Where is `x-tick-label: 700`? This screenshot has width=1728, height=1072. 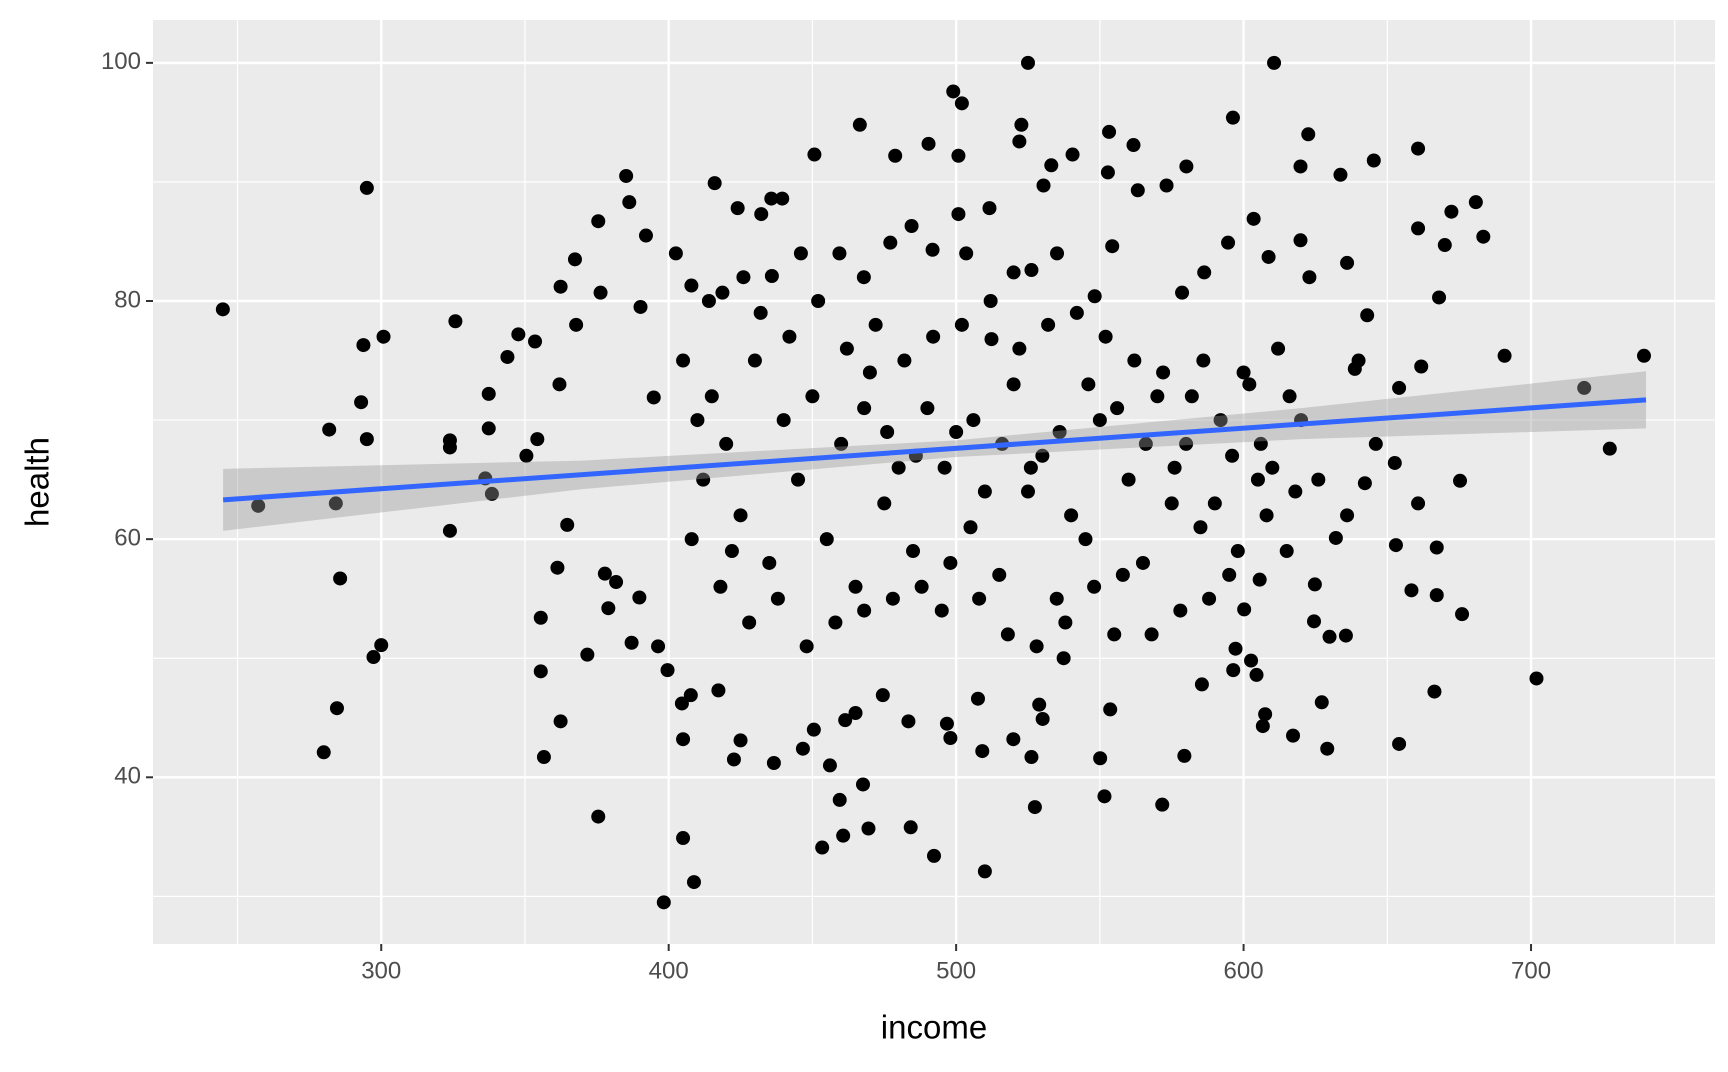
x-tick-label: 700 is located at coordinates (1531, 970).